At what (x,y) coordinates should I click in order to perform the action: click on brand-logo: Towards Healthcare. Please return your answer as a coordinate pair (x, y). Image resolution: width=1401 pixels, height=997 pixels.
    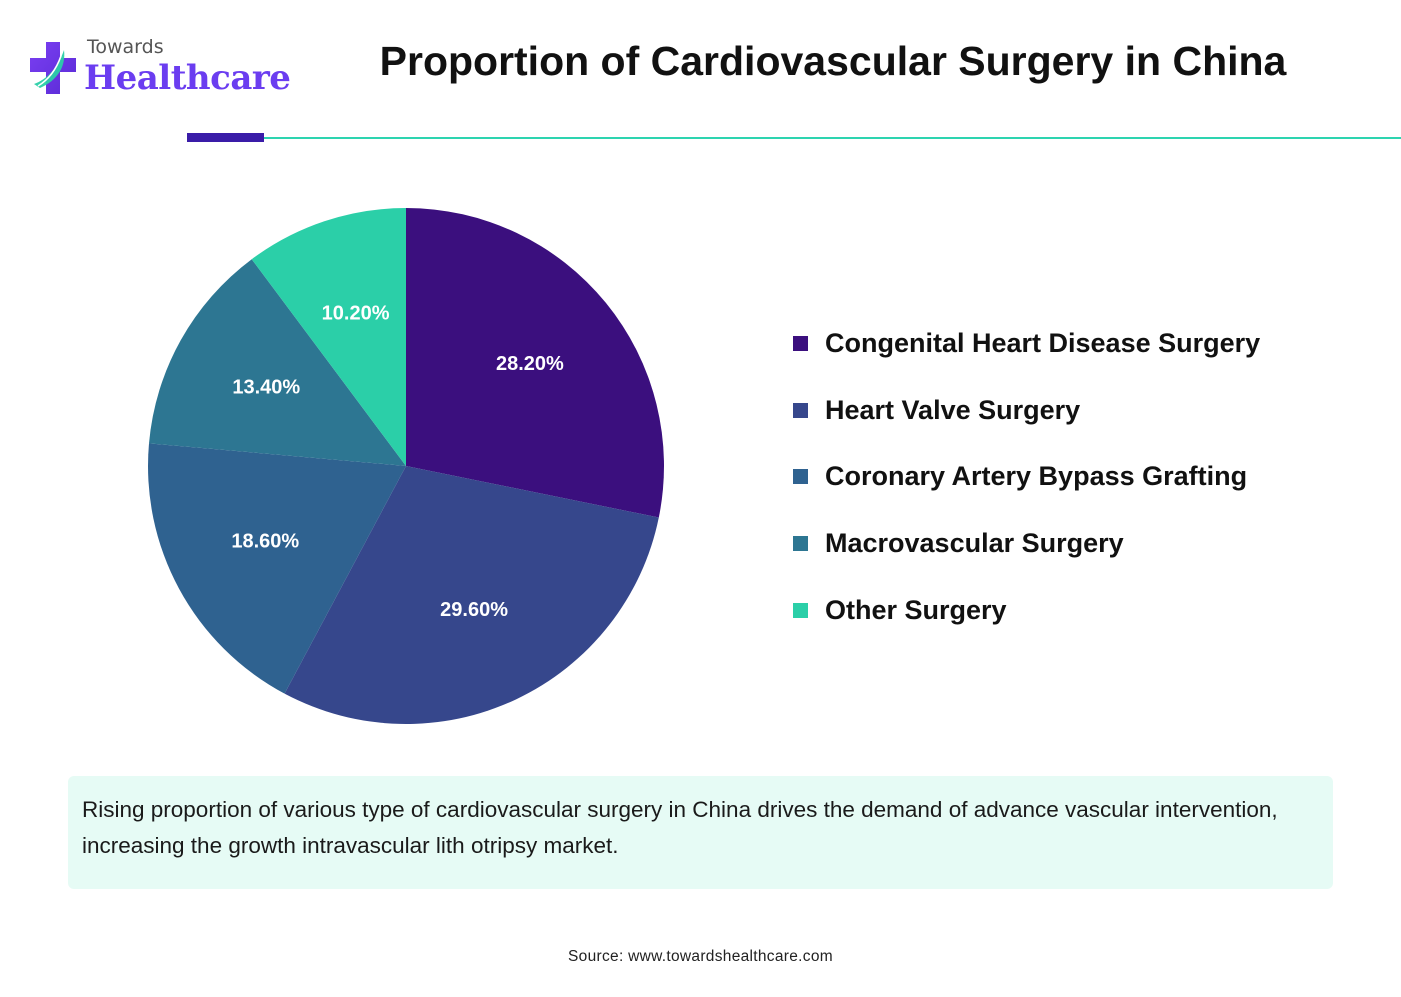
    Looking at the image, I should click on (159, 71).